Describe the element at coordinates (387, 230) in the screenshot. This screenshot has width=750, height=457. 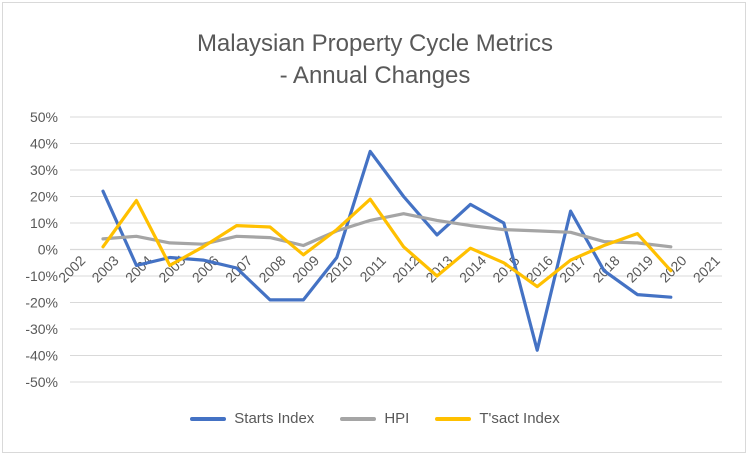
I see `series-line-hpi` at that location.